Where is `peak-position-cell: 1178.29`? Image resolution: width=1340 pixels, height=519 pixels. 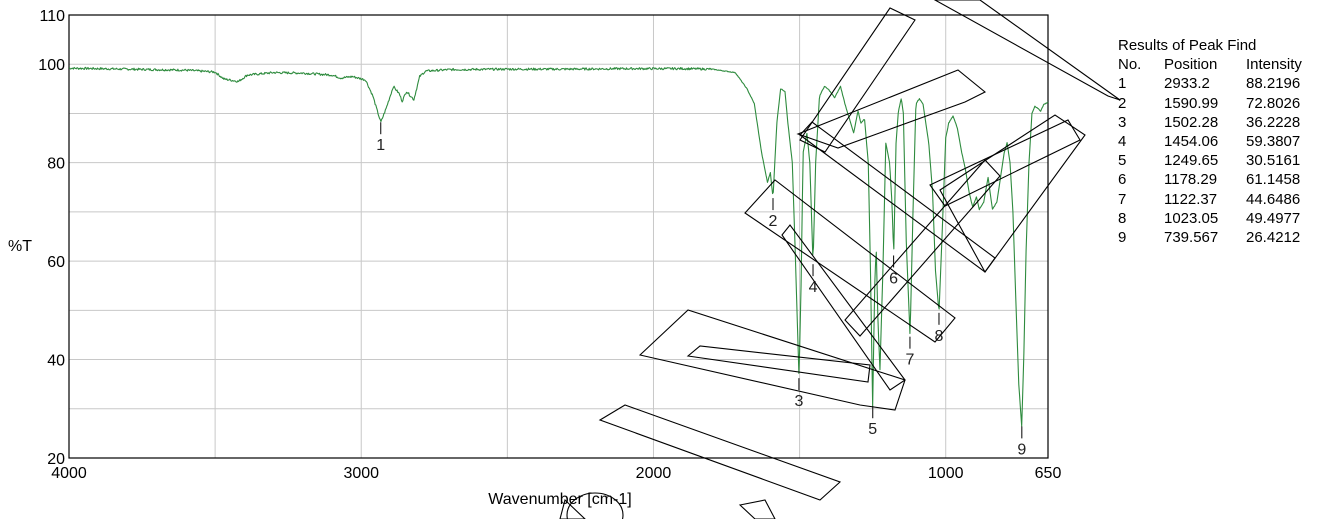 peak-position-cell: 1178.29 is located at coordinates (1191, 180).